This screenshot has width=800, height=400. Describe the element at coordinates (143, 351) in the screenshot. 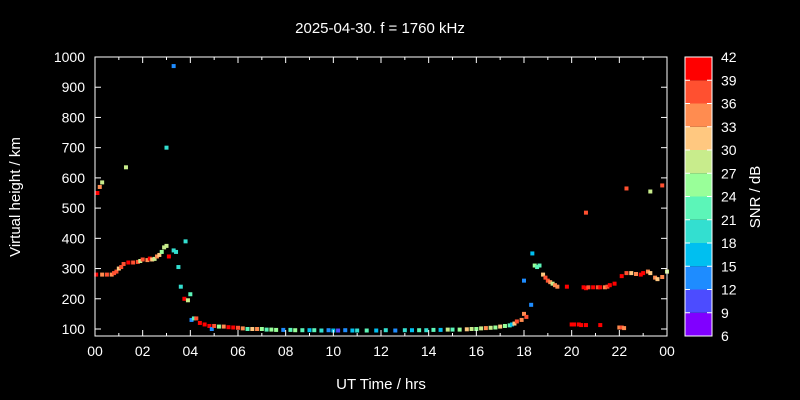

I see `x-tick-label: 02` at that location.